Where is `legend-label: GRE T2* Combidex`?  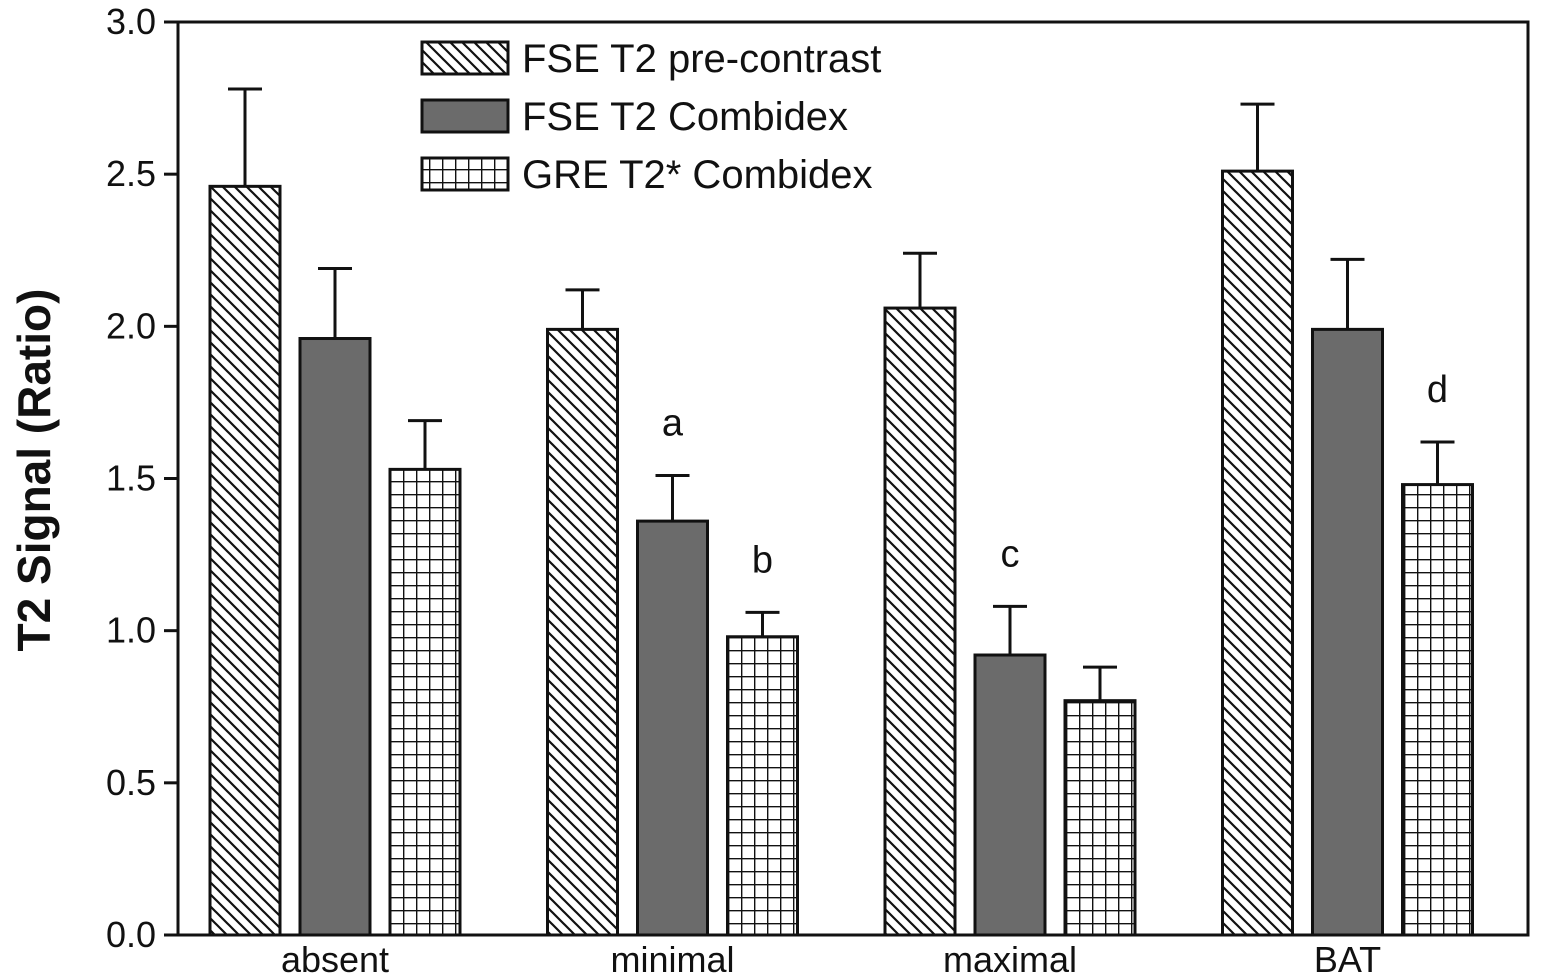 legend-label: GRE T2* Combidex is located at coordinates (697, 175).